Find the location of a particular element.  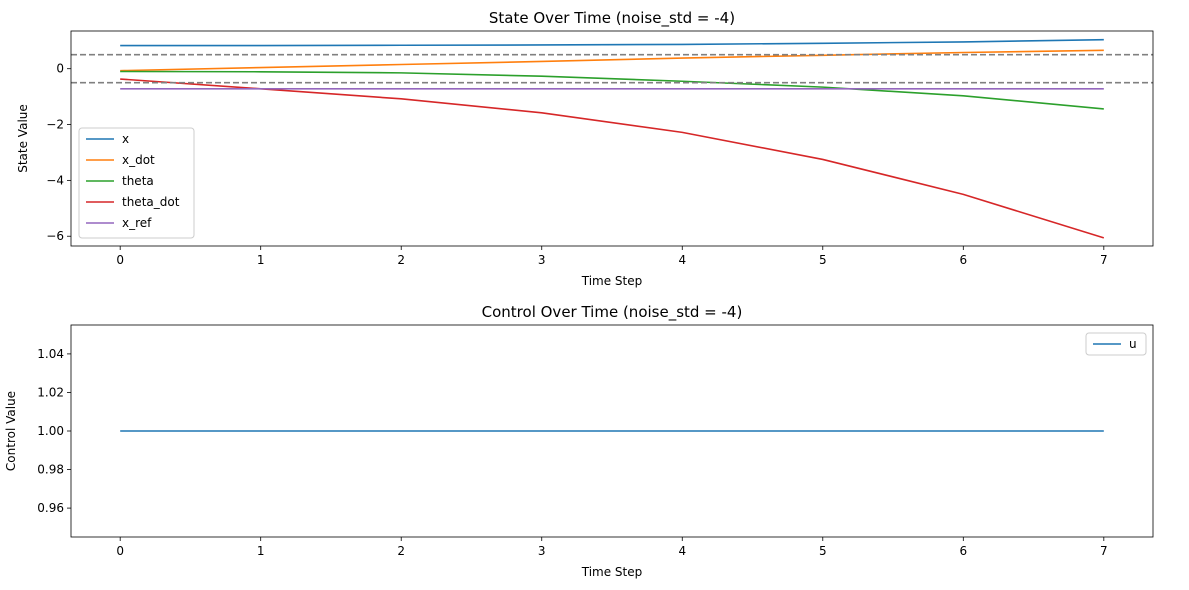

y-tick-label: 1.00 is located at coordinates (50, 431).